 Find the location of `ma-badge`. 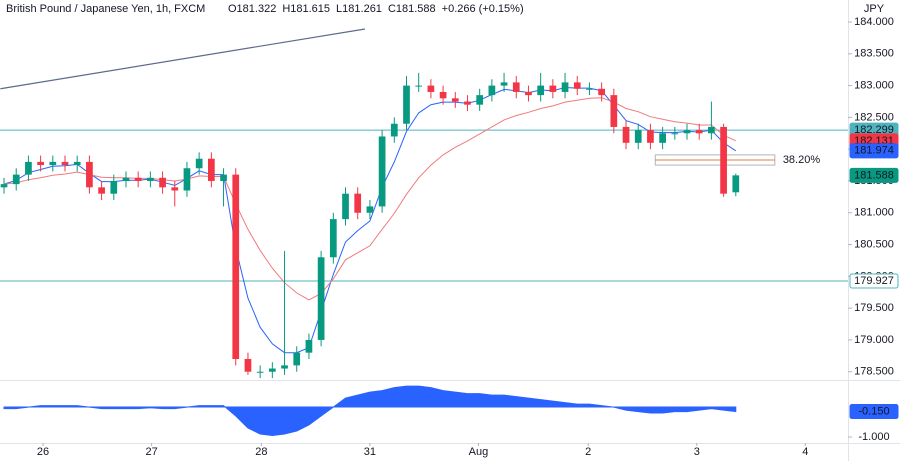

ma-badge is located at coordinates (874, 151).